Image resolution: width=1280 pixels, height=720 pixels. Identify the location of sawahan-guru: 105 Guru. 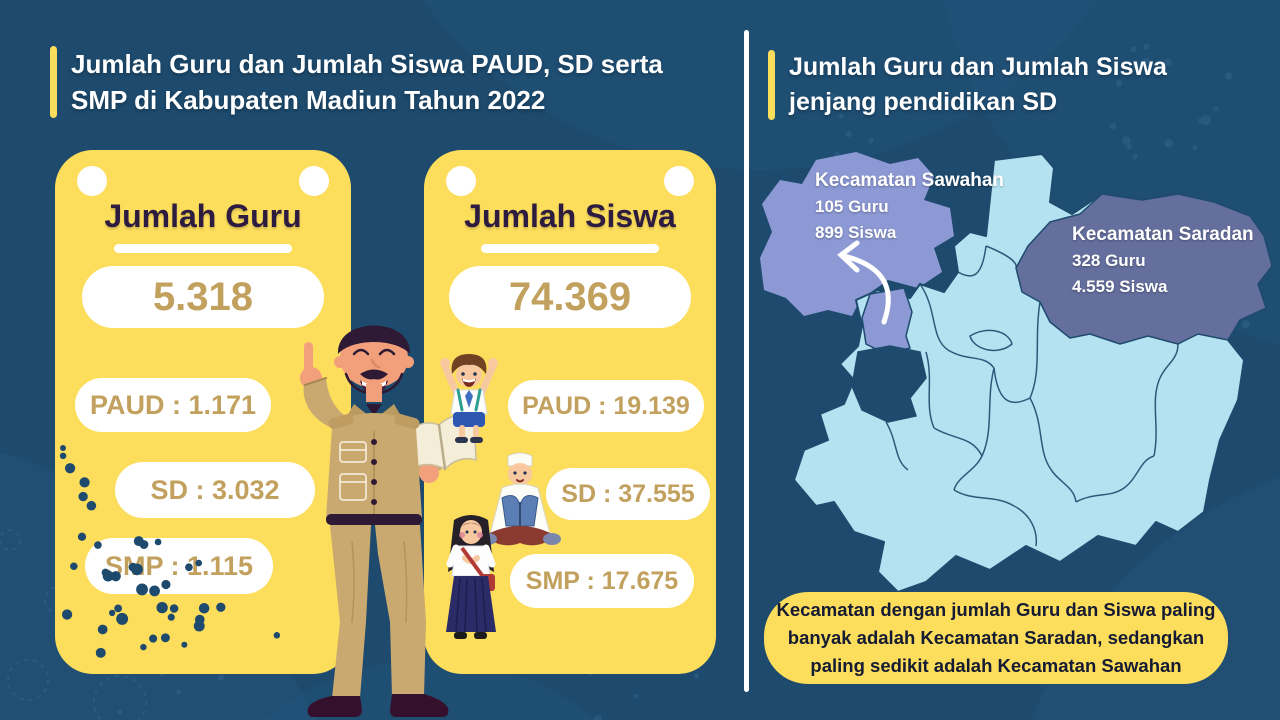
(852, 206).